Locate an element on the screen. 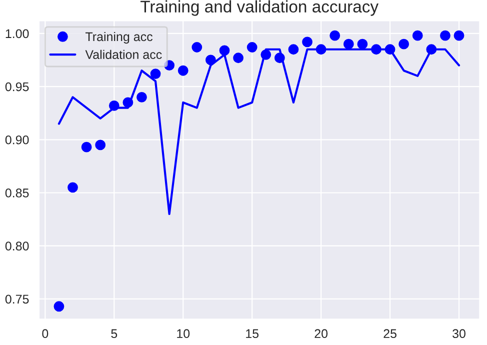 This screenshot has height=345, width=487. y-tick-label: 0.85 is located at coordinates (17, 193).